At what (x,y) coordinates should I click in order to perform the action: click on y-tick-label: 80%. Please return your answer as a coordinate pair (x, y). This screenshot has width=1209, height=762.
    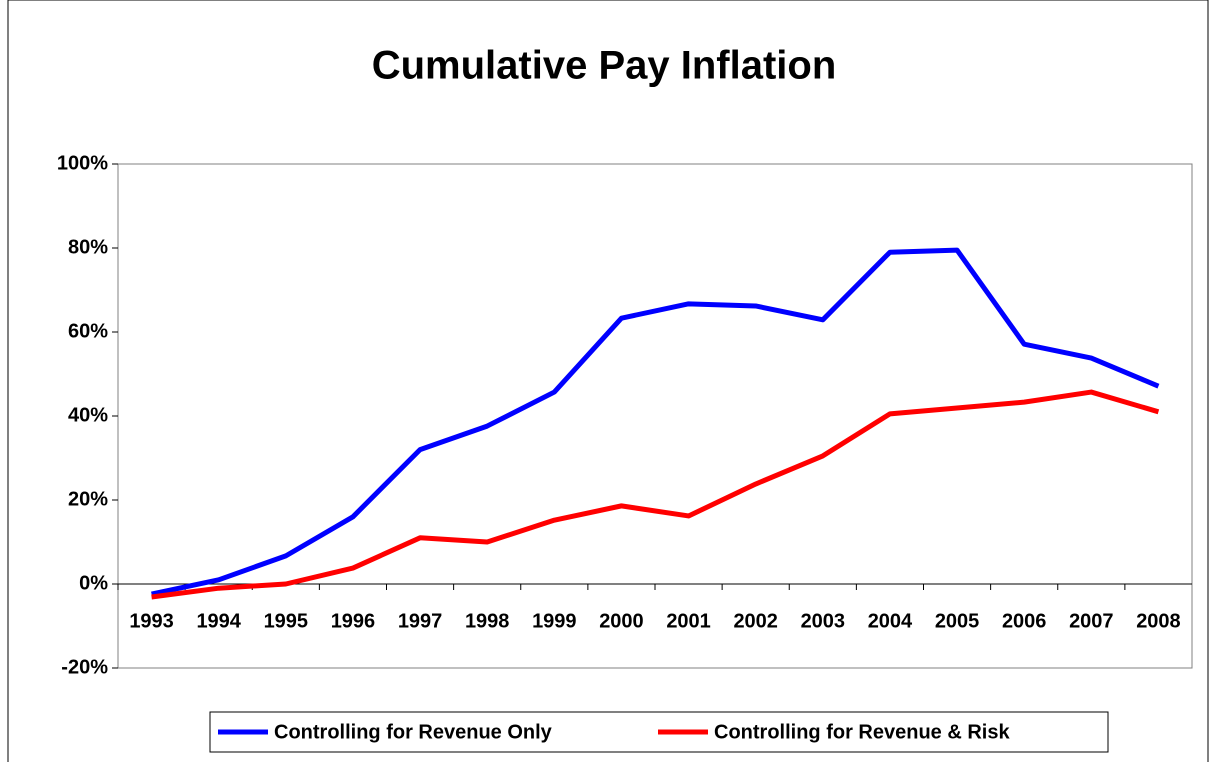
    Looking at the image, I should click on (88, 247).